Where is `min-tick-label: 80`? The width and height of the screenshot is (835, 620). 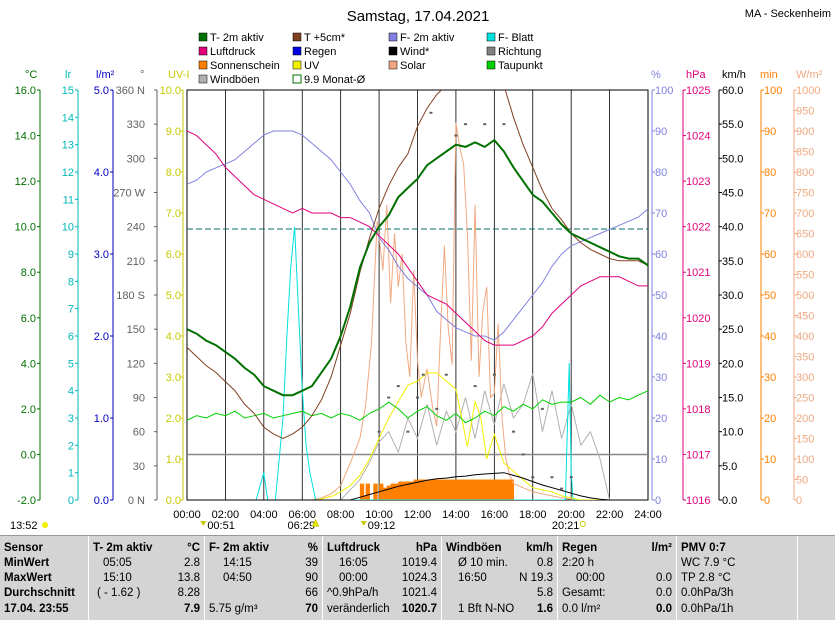
min-tick-label: 80 is located at coordinates (770, 173).